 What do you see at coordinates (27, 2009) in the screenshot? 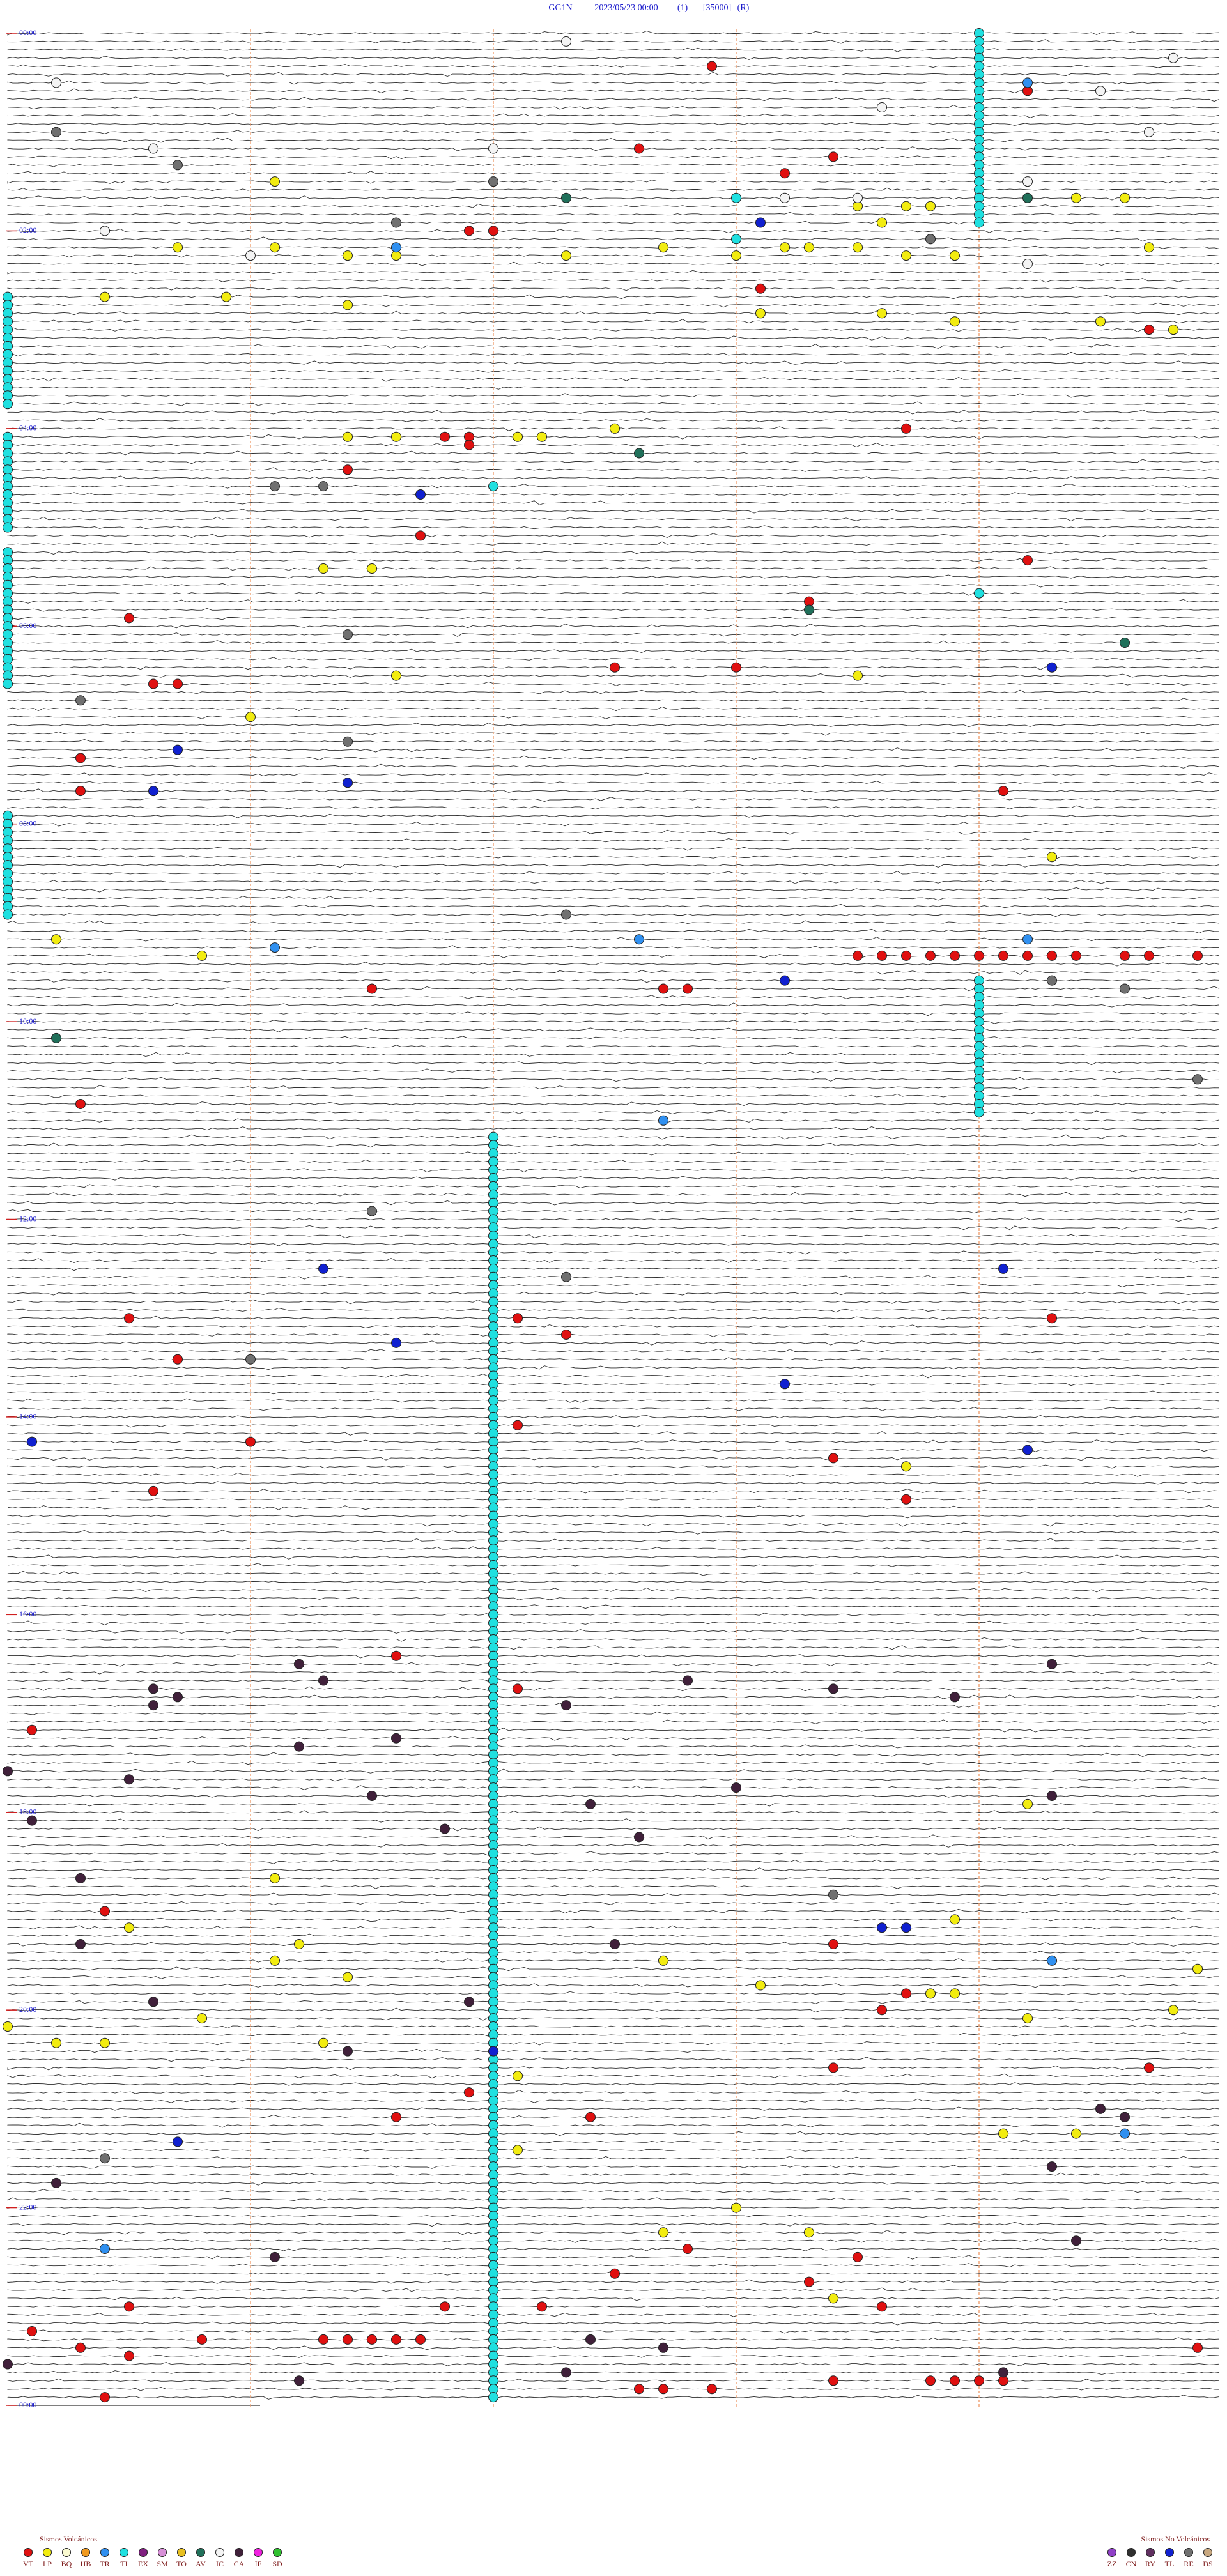
I see `hour-label: 20:00` at bounding box center [27, 2009].